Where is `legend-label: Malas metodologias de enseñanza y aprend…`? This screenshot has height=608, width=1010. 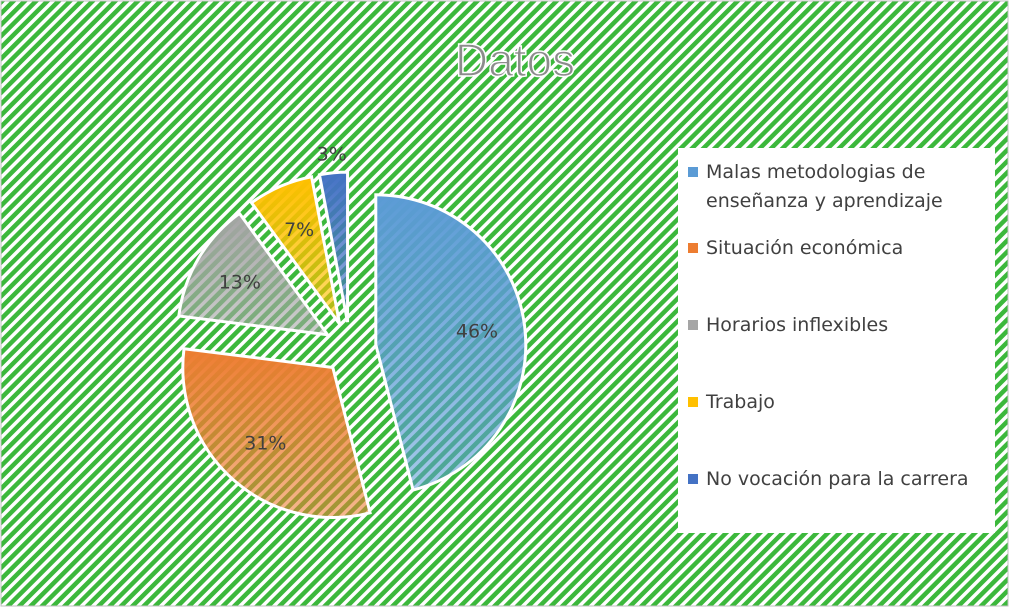 legend-label: Malas metodologias de enseñanza y aprend… is located at coordinates (824, 186).